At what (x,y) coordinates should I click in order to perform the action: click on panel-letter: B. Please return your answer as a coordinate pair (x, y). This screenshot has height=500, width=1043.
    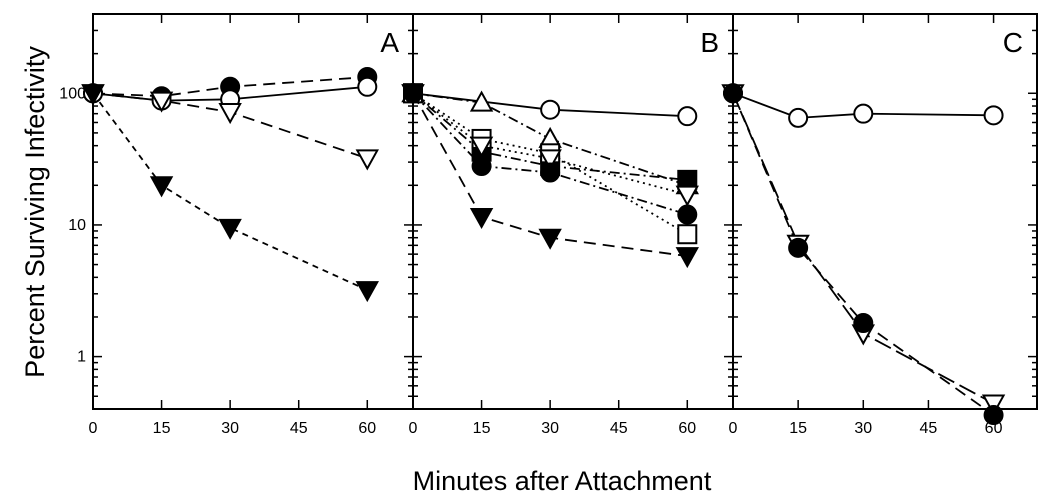
    Looking at the image, I should click on (709, 42).